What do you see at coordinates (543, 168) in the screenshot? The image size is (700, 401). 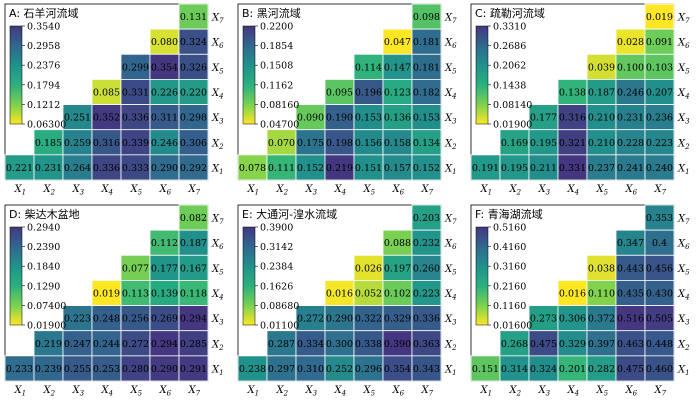 I see `cell-value: 0.211` at bounding box center [543, 168].